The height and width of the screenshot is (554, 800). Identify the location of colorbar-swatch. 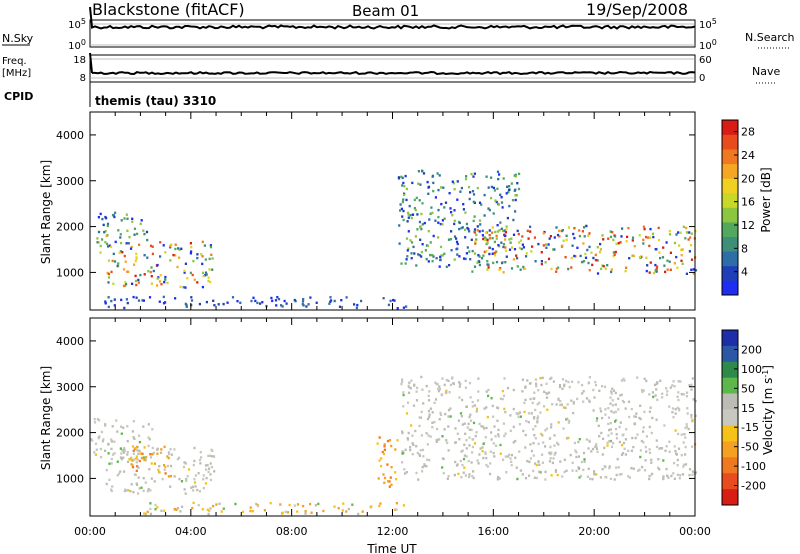
(730, 229).